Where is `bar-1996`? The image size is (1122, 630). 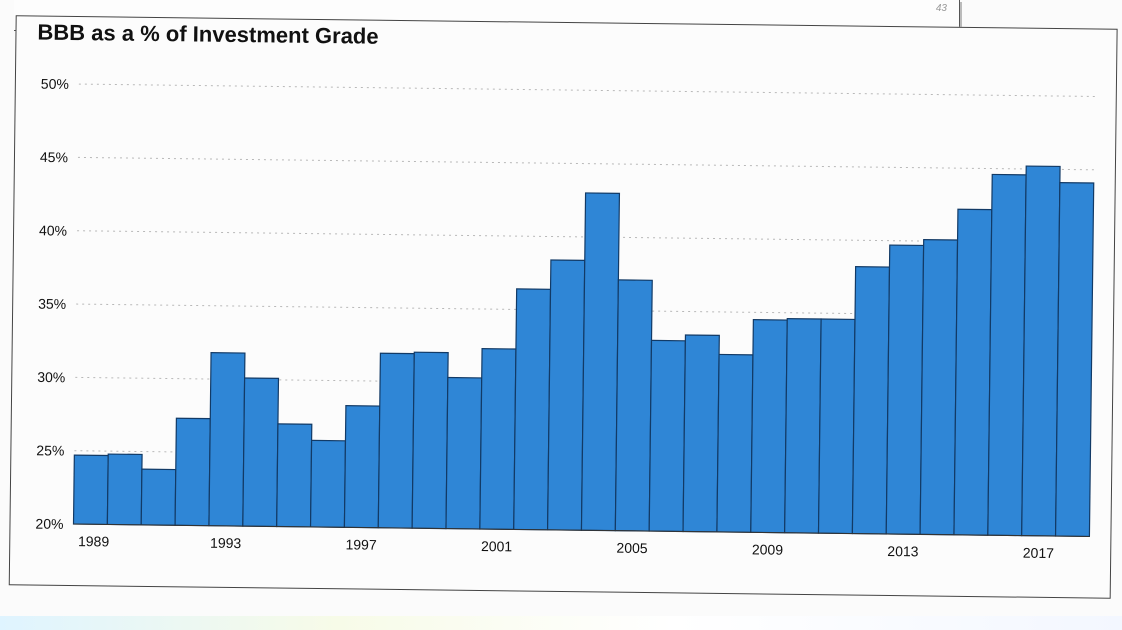 bar-1996 is located at coordinates (328, 483).